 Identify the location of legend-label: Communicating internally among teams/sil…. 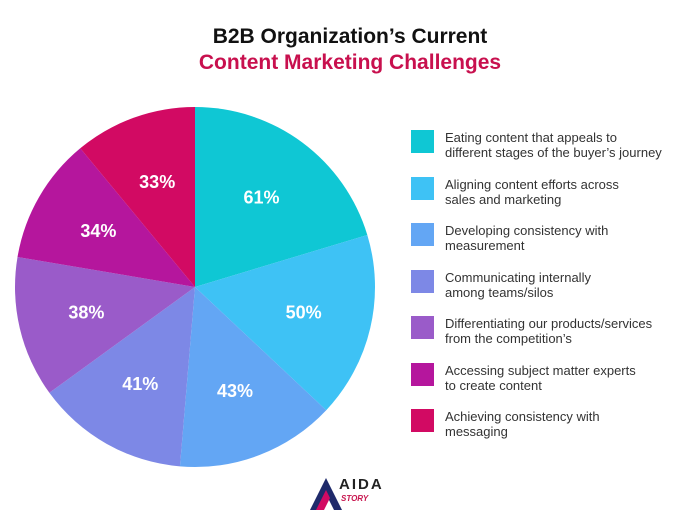
(518, 284).